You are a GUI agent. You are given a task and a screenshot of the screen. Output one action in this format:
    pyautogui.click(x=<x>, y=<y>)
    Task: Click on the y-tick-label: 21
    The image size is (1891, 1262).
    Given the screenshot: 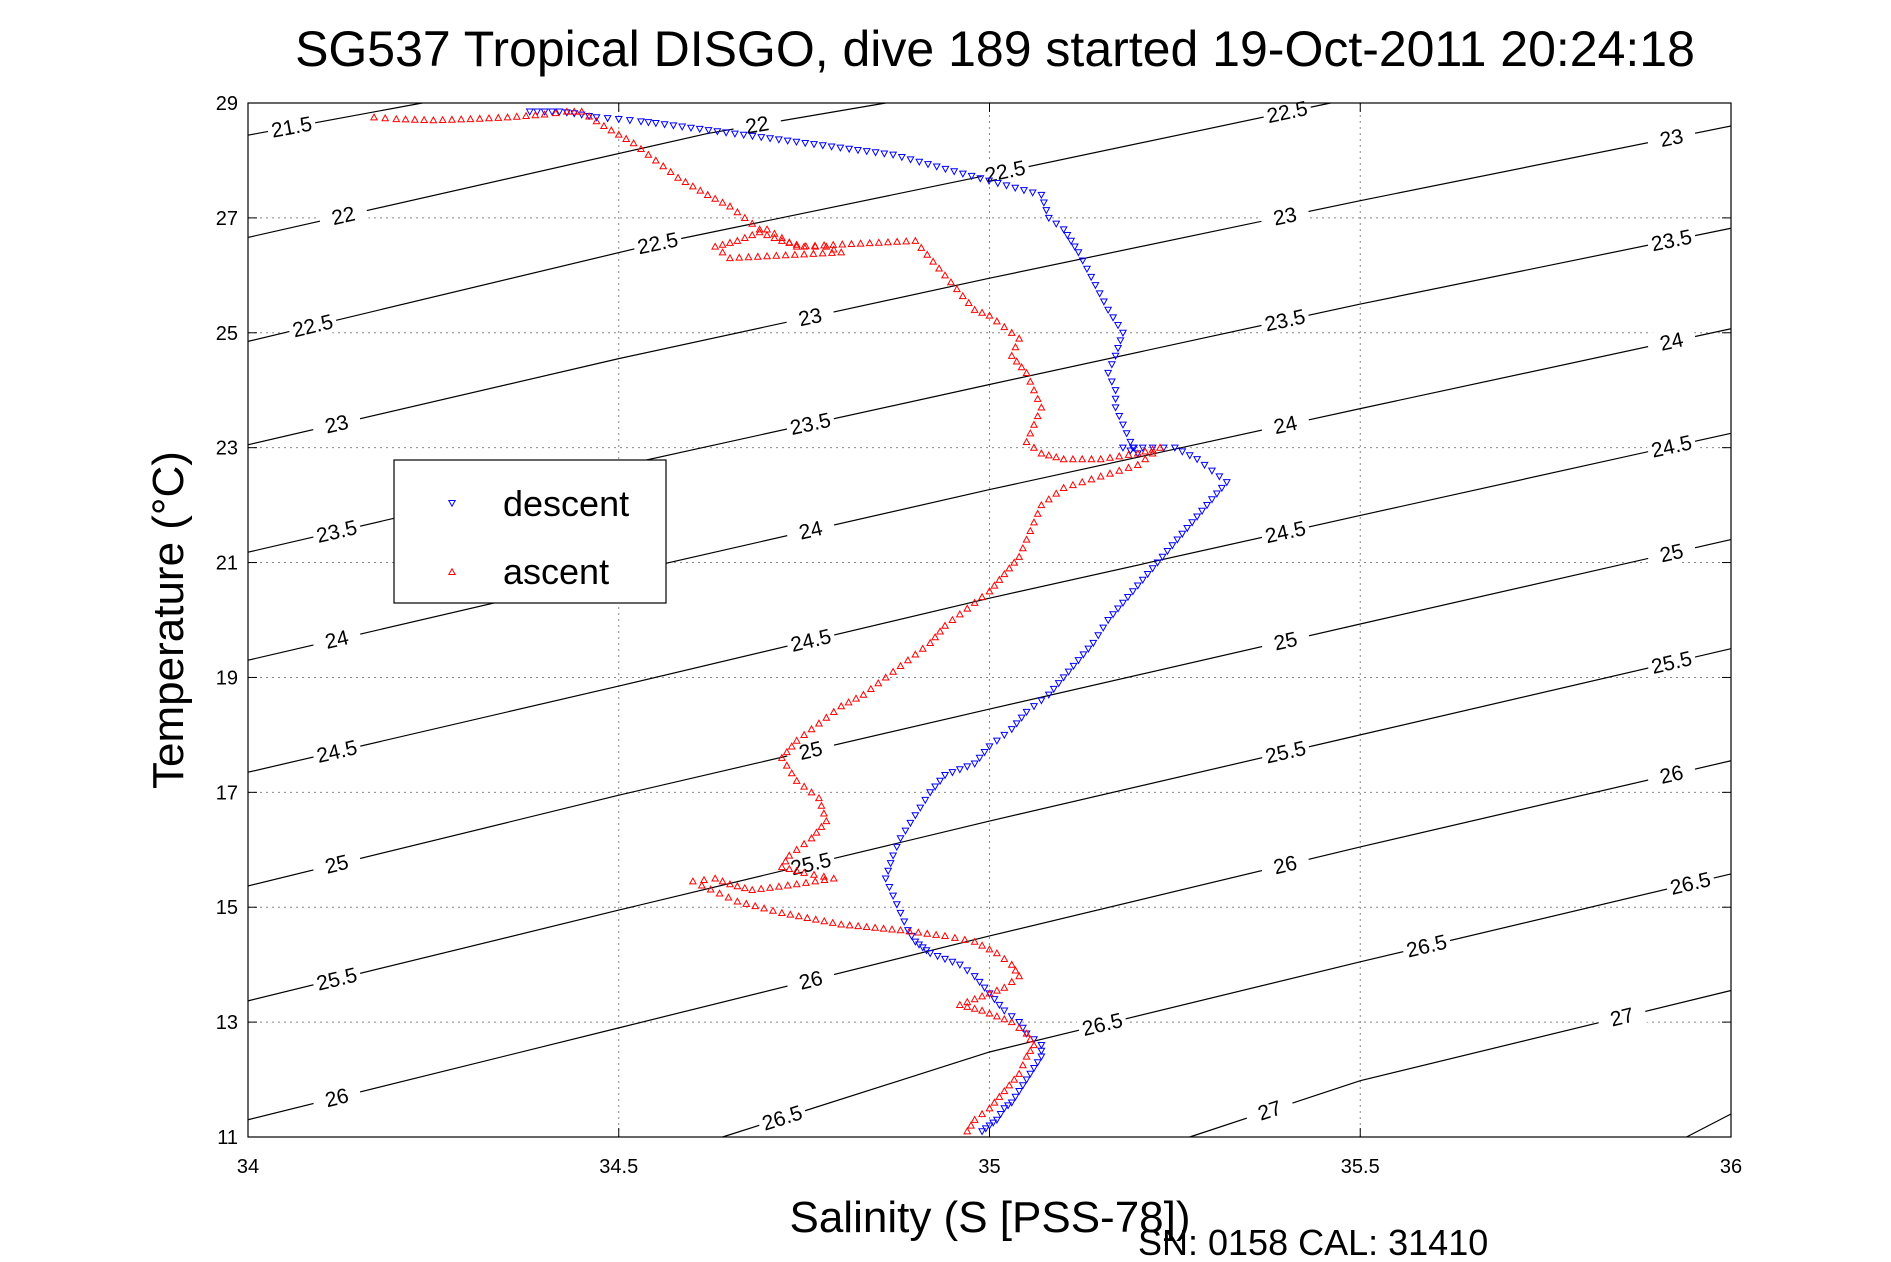 What is the action you would take?
    pyautogui.click(x=227, y=564)
    